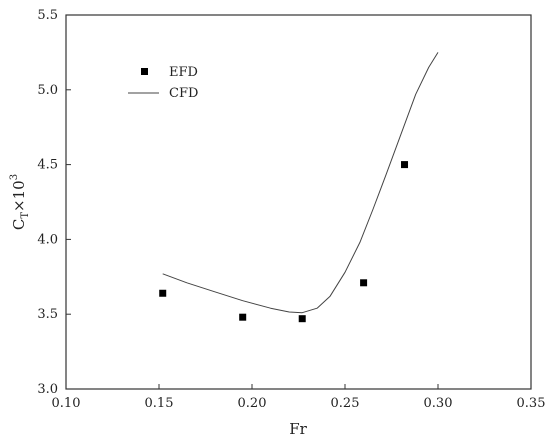 The width and height of the screenshot is (550, 443). I want to click on y-tick-label: 5.5, so click(47, 15).